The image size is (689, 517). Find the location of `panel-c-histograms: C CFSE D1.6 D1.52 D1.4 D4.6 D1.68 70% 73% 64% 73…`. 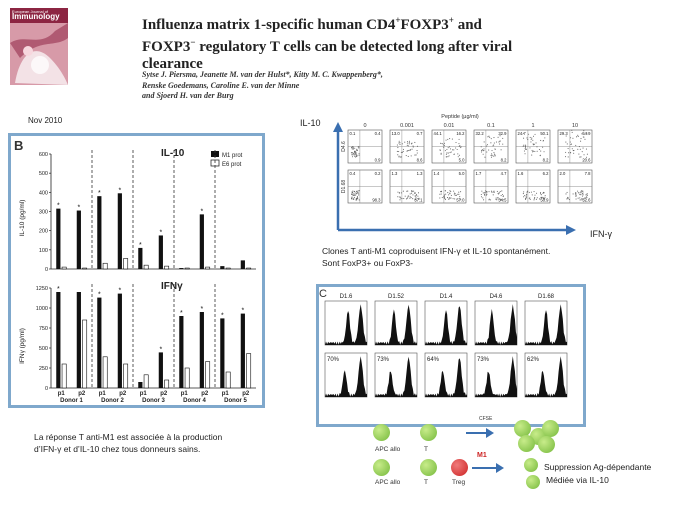

panel-c-histograms: C CFSE D1.6 D1.52 D1.4 D4.6 D1.68 70% 73% 64% 73… is located at coordinates (443, 355).